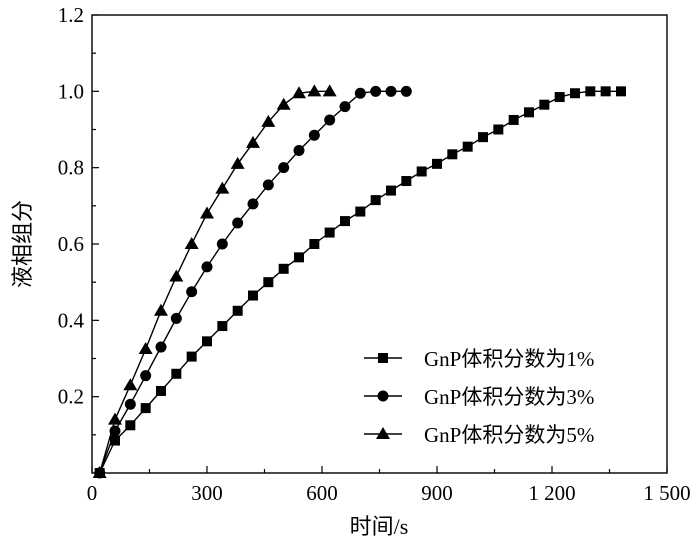 This screenshot has width=700, height=544. What do you see at coordinates (92, 493) in the screenshot?
I see `x-tick-label: 0` at bounding box center [92, 493].